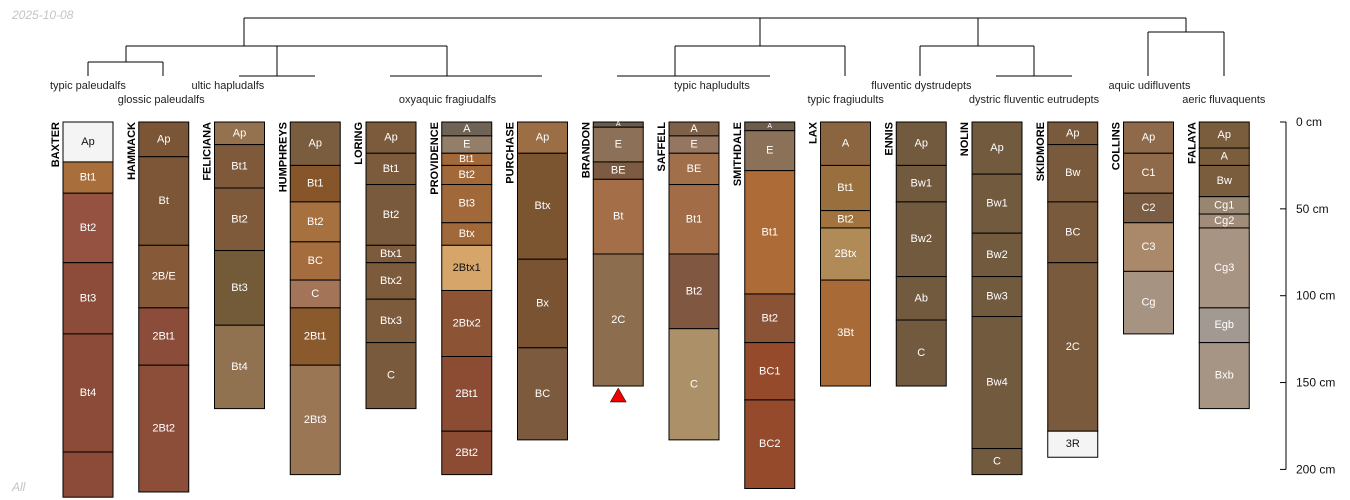 This screenshot has width=1350, height=500. What do you see at coordinates (694, 169) in the screenshot?
I see `horizon-label: BE` at bounding box center [694, 169].